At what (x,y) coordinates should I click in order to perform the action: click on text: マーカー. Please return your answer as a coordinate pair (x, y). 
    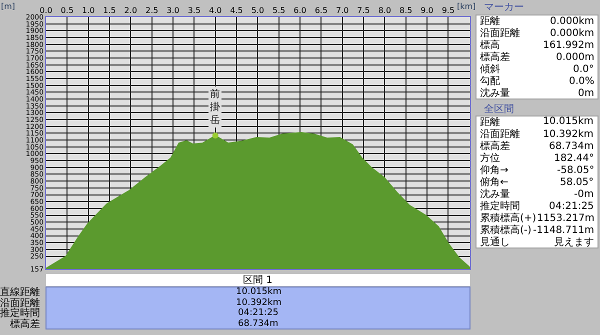
    Looking at the image, I should click on (504, 7).